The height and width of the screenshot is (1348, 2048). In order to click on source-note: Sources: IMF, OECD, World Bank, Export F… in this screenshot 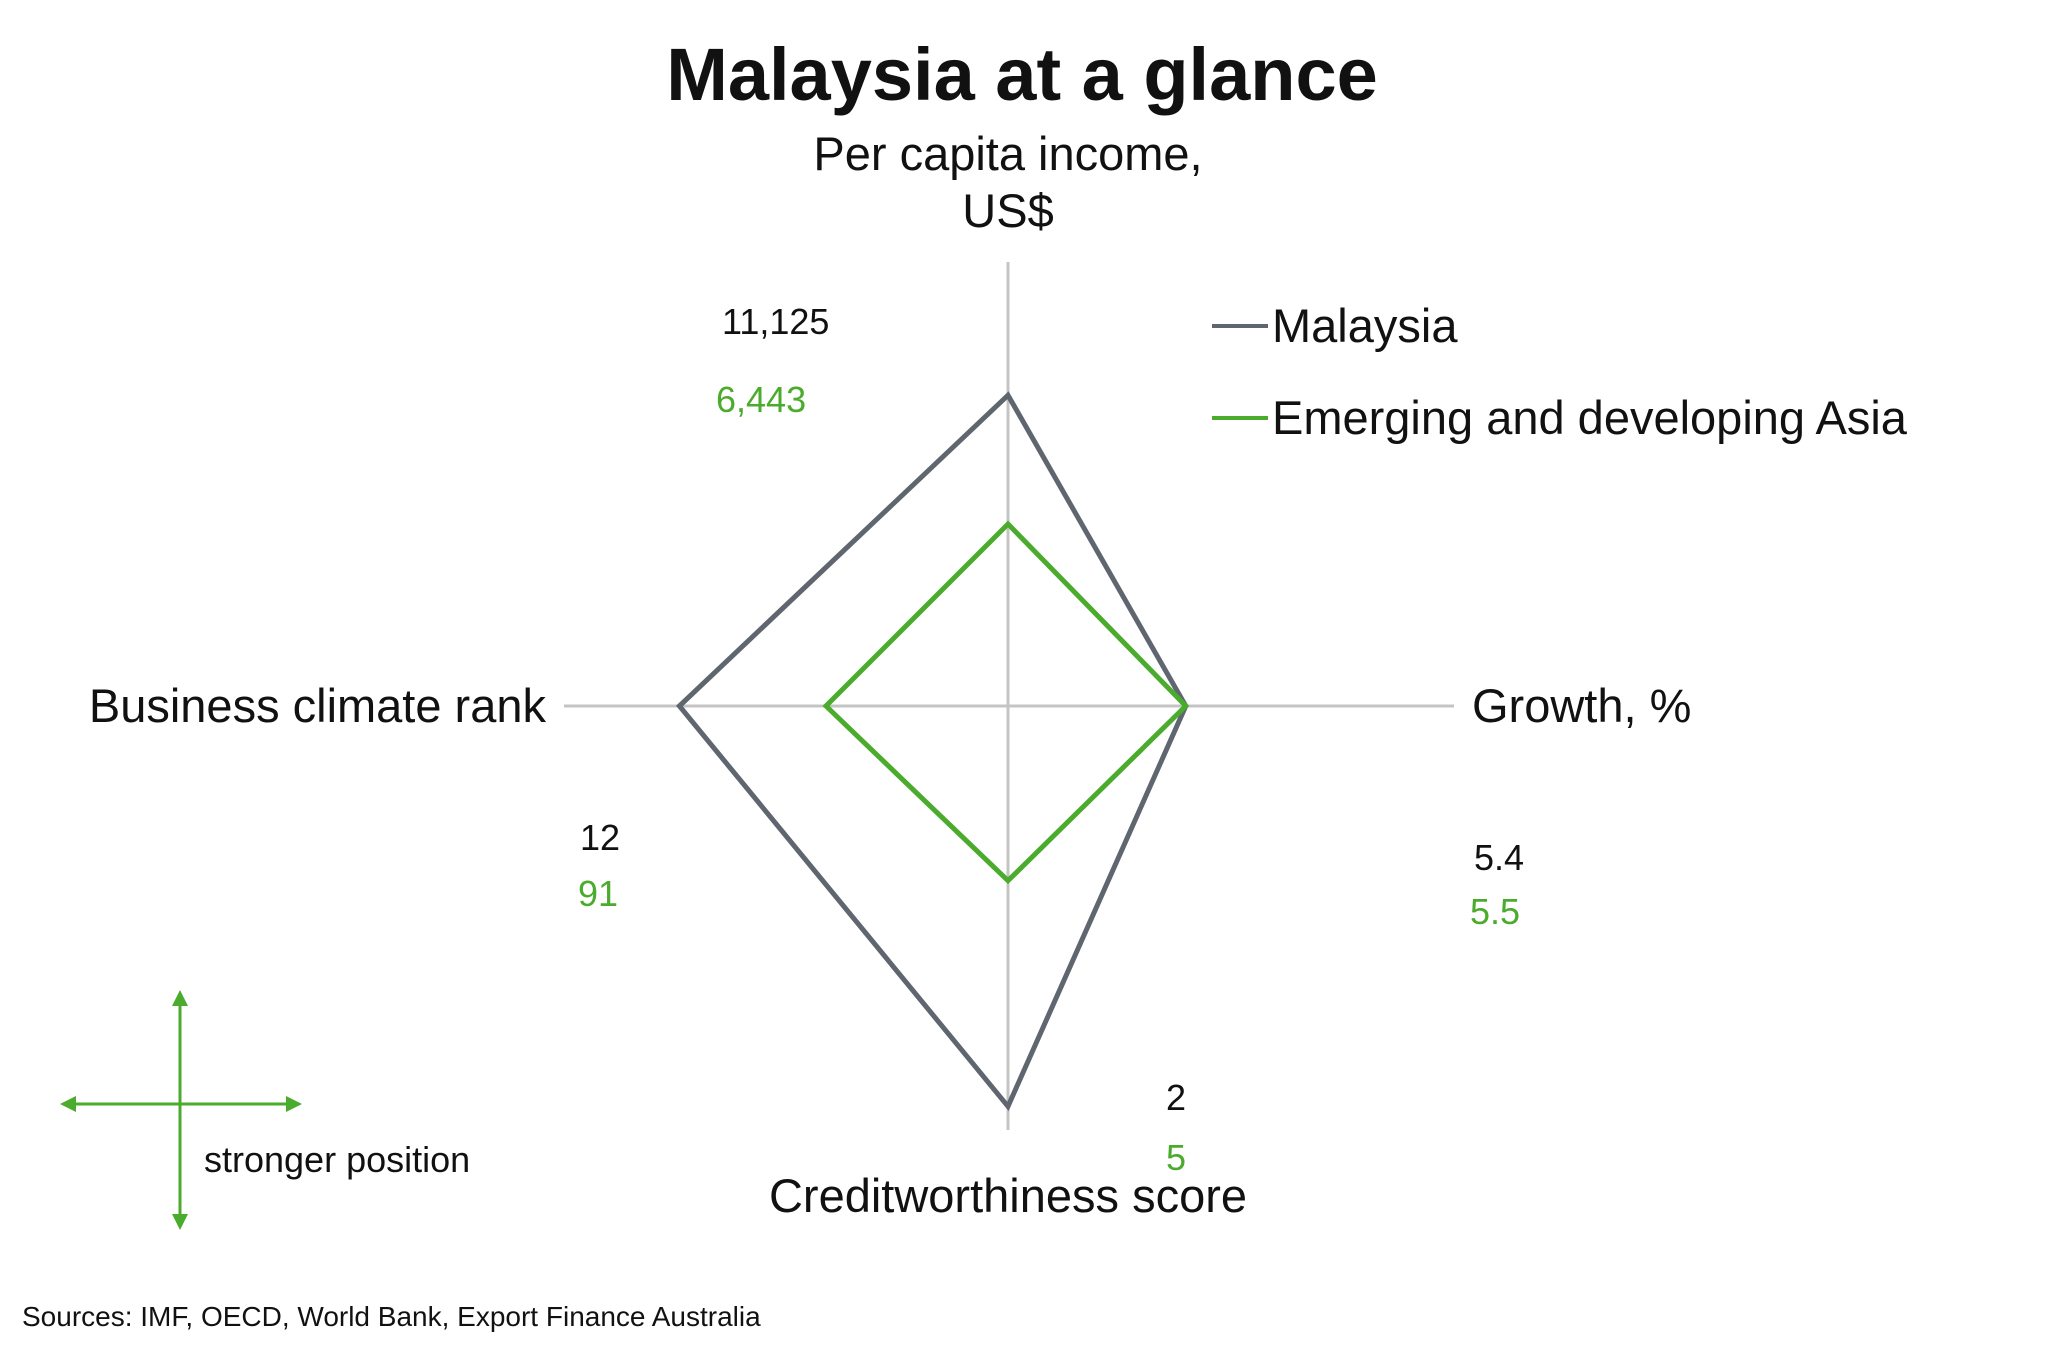, I will do `click(391, 1316)`.